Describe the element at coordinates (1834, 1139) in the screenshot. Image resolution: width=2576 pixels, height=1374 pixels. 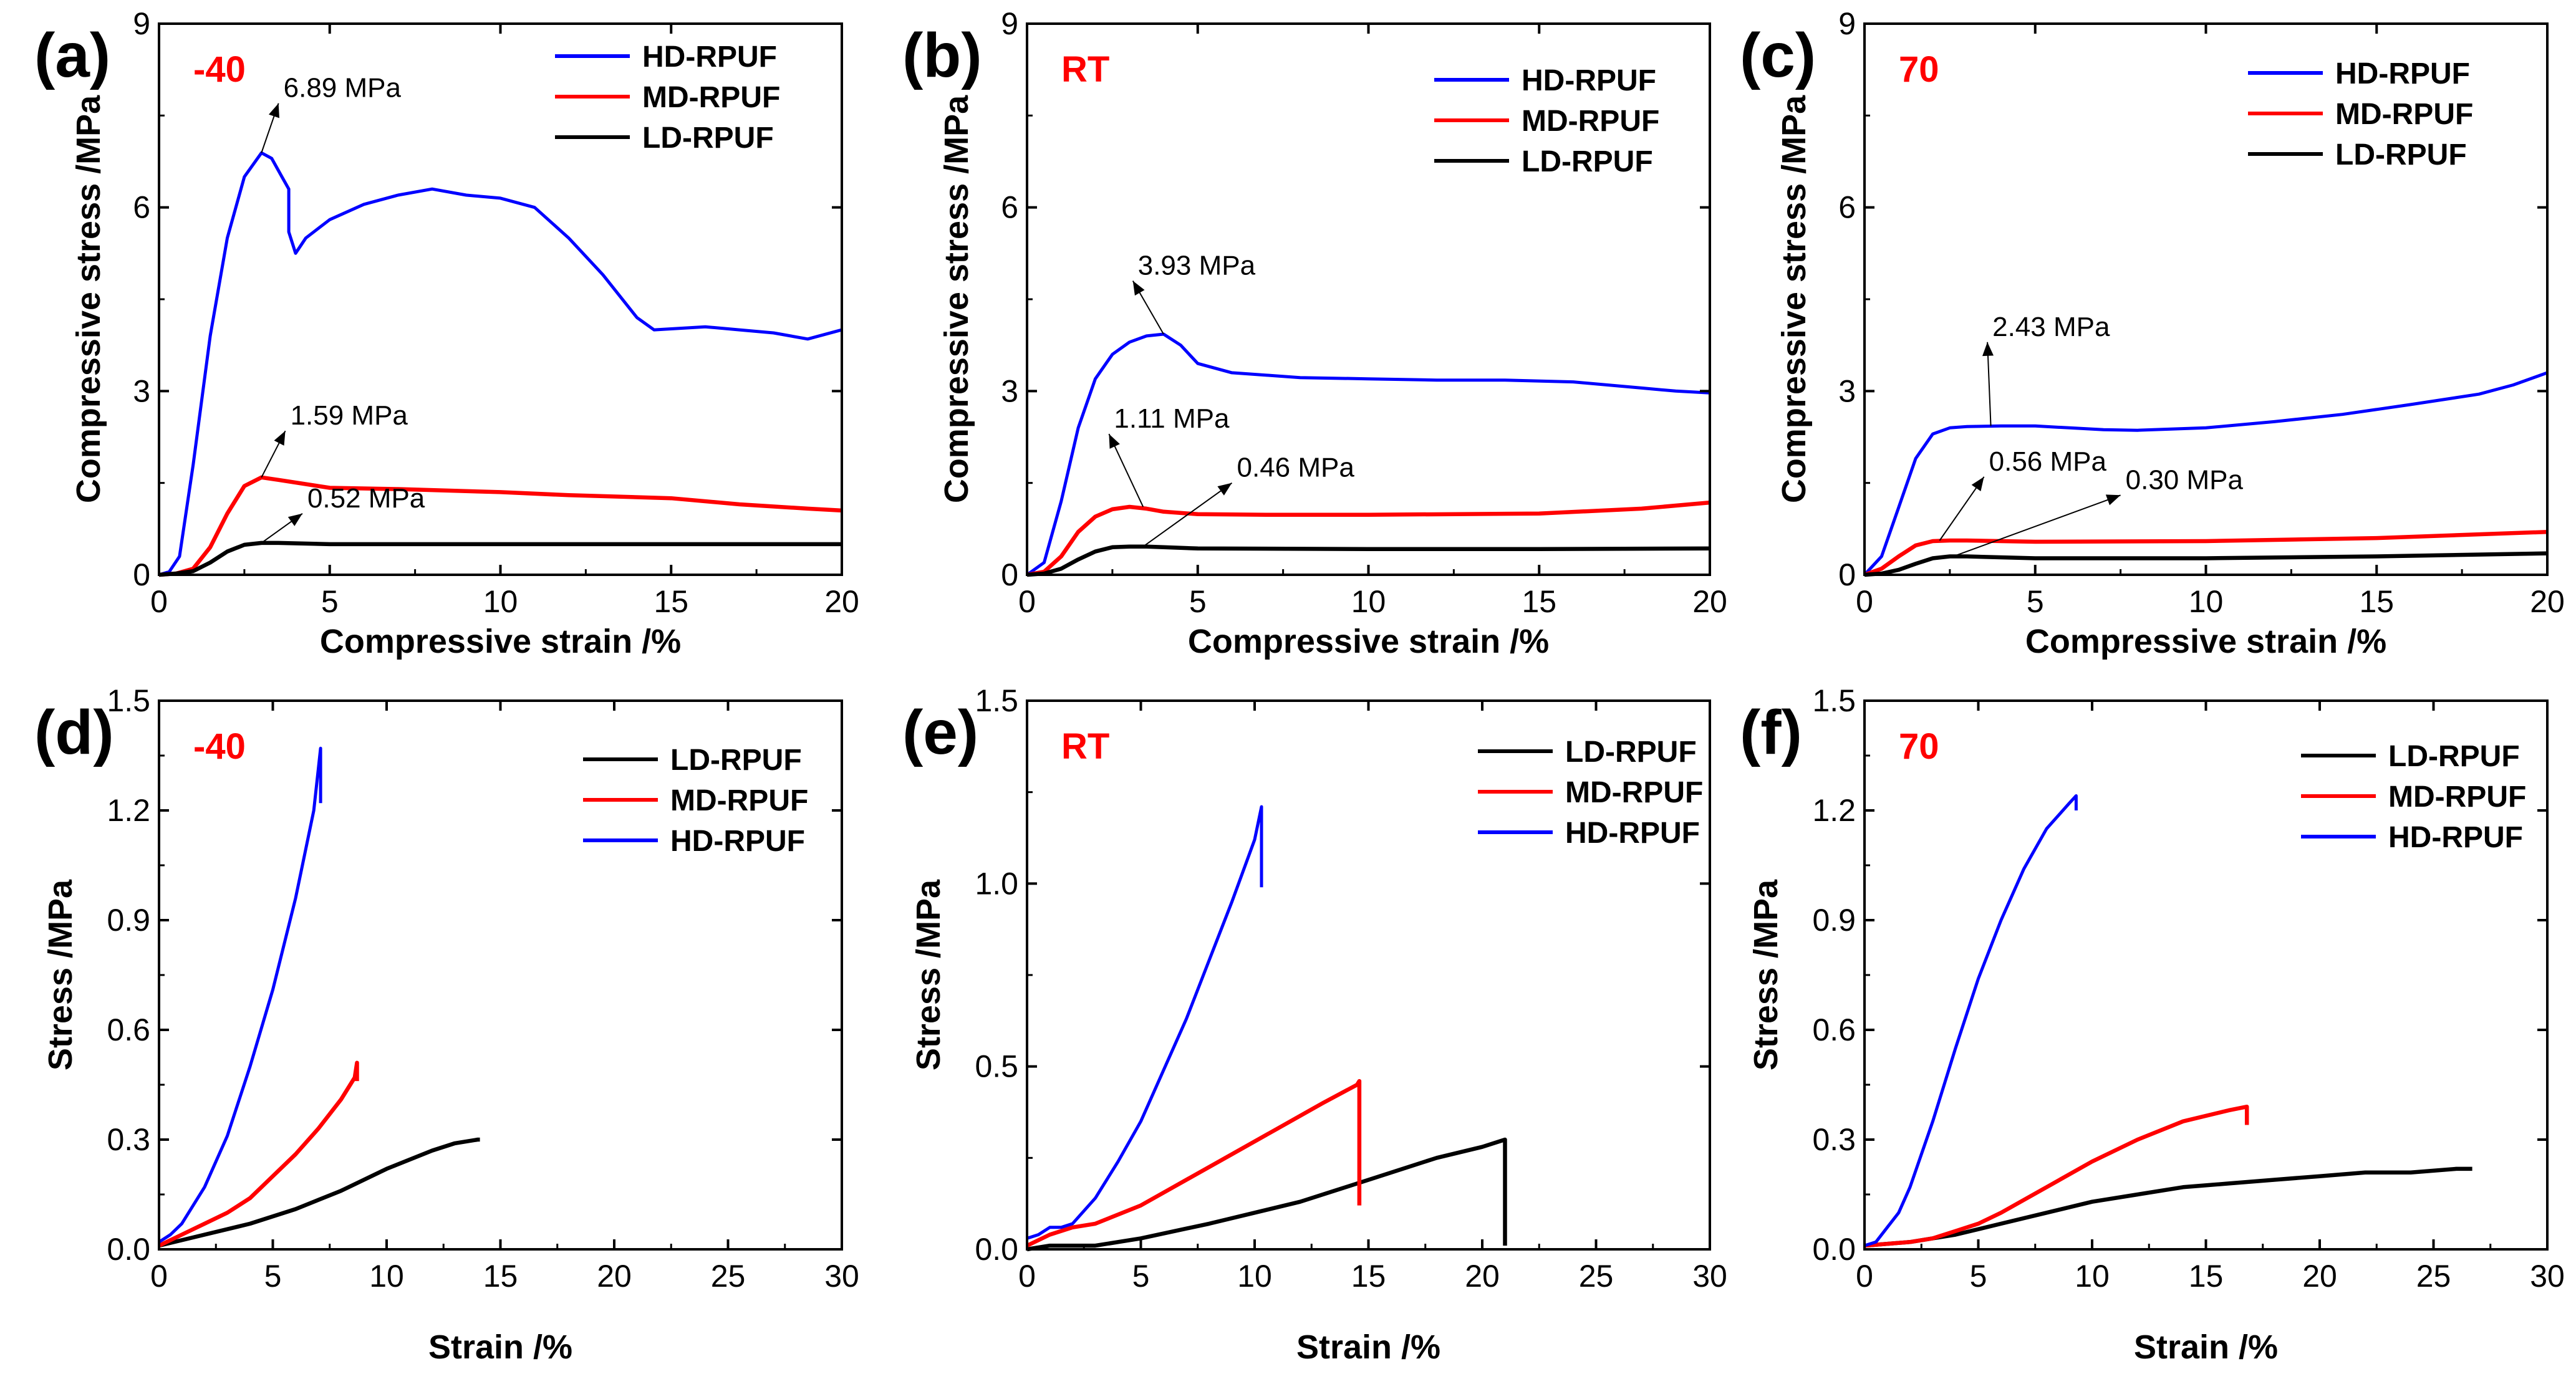
I see `y-tick-label: 0.3` at that location.